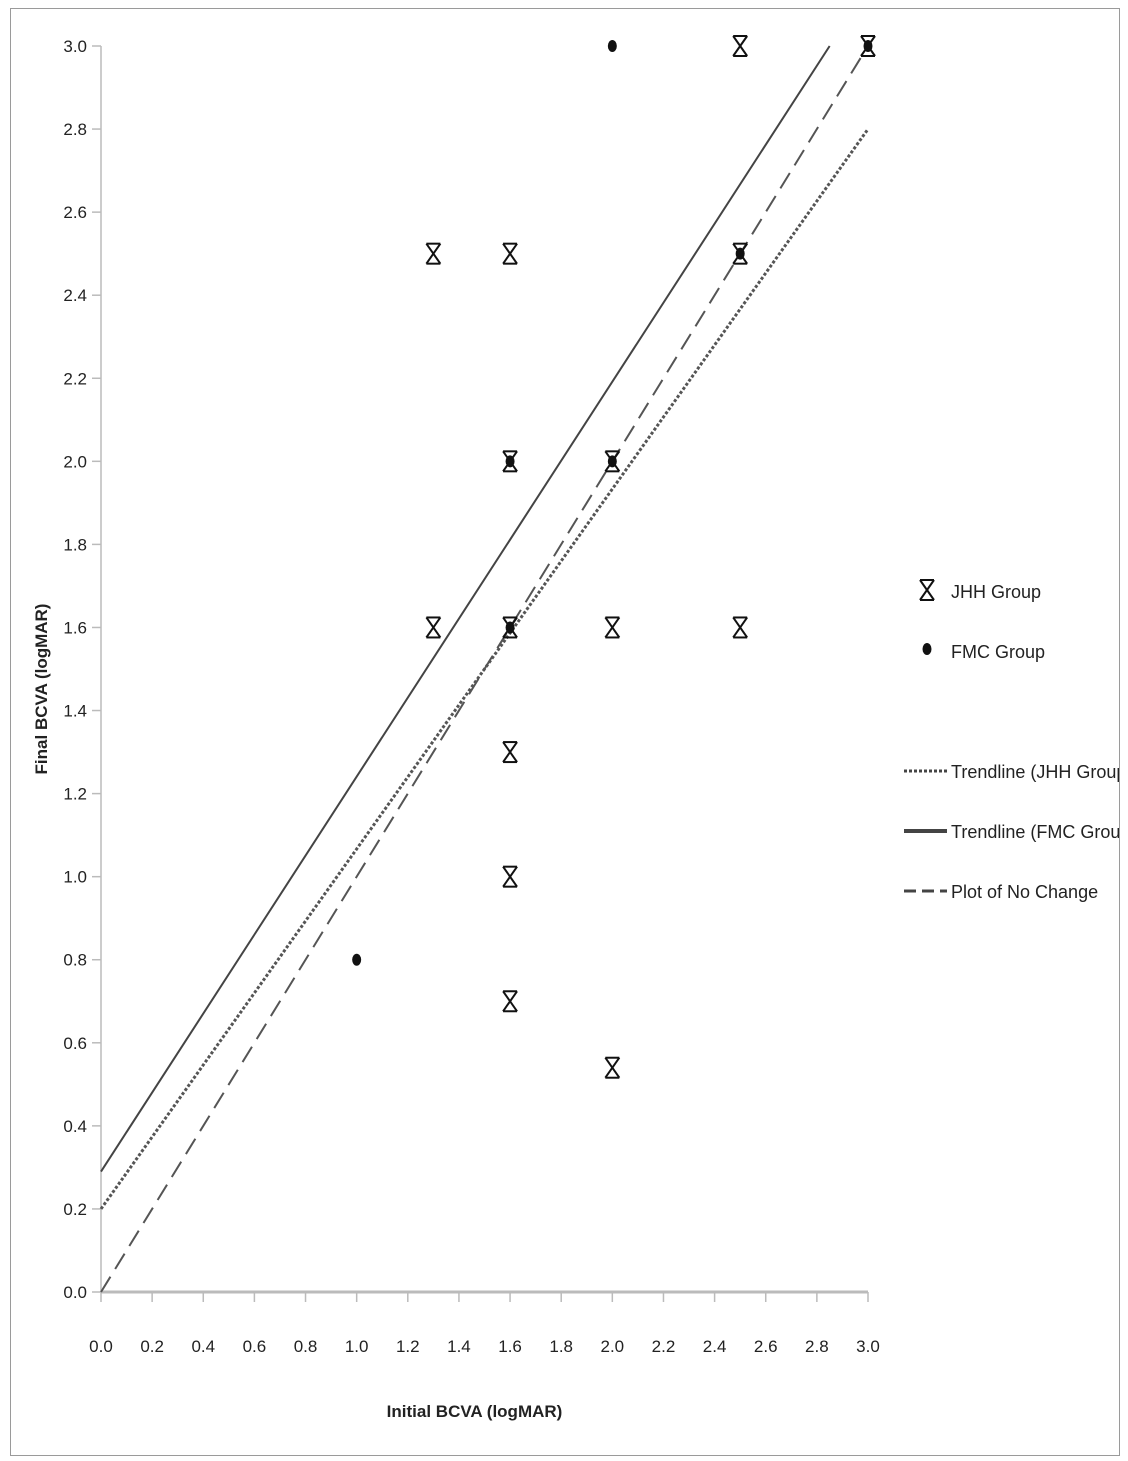 Image resolution: width=1128 pixels, height=1461 pixels. What do you see at coordinates (75, 544) in the screenshot?
I see `y-tick-label: 1.8` at bounding box center [75, 544].